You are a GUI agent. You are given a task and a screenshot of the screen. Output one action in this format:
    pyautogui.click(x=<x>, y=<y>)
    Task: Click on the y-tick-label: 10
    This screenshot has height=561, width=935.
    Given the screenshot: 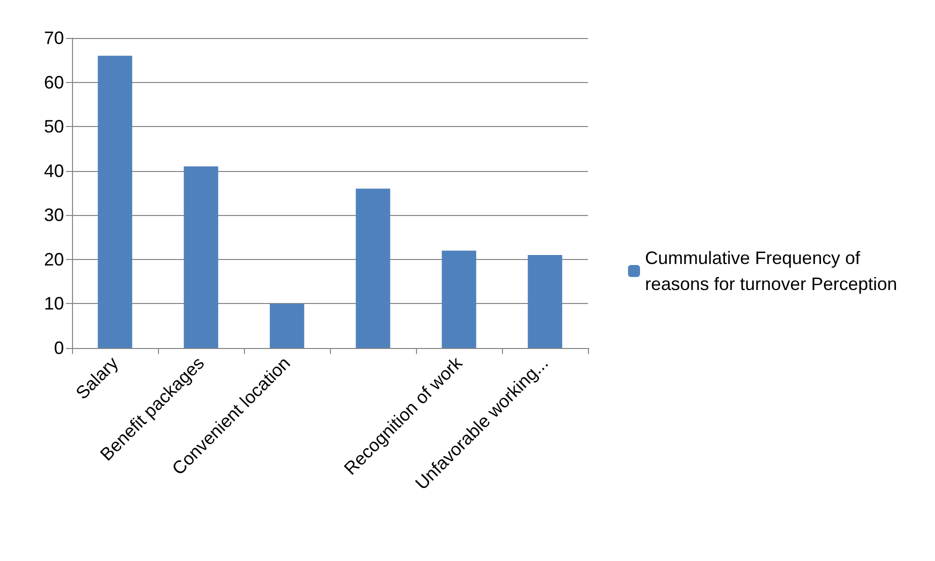 What is the action you would take?
    pyautogui.click(x=54, y=304)
    